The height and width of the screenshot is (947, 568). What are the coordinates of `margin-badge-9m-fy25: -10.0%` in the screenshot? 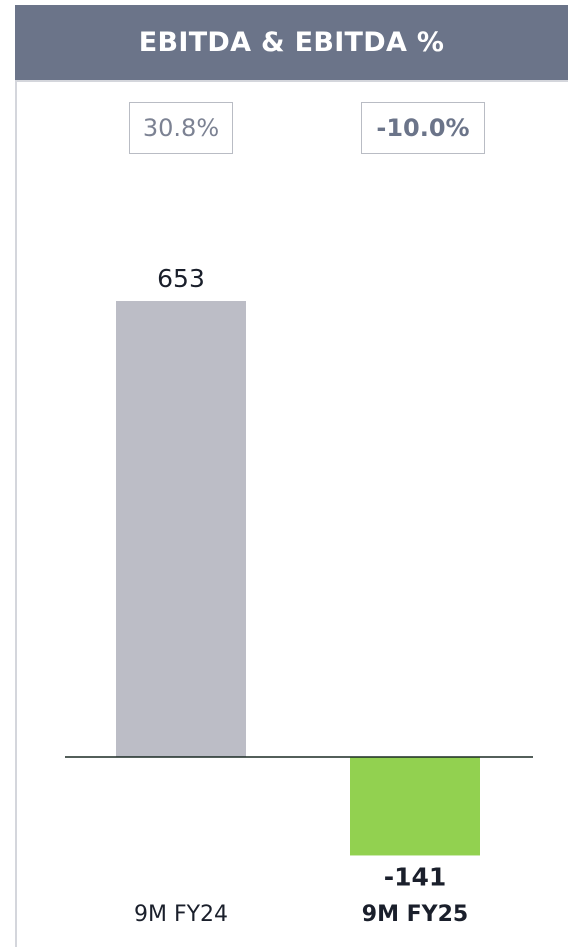 It's located at (423, 128).